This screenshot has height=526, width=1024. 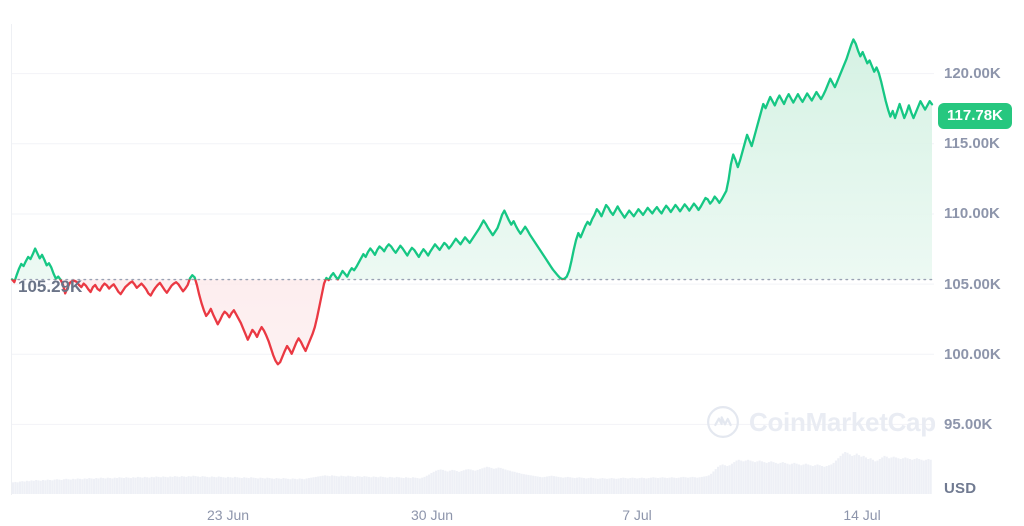 What do you see at coordinates (975, 116) in the screenshot?
I see `current-price-badge: 117.78K` at bounding box center [975, 116].